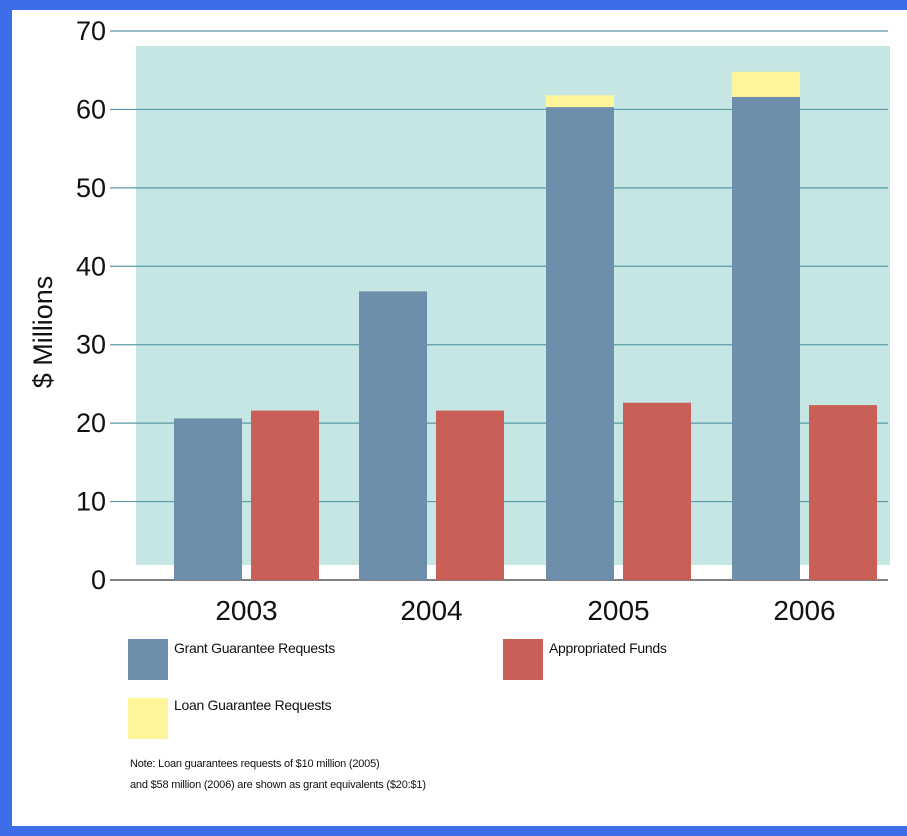 The image size is (907, 836). What do you see at coordinates (246, 610) in the screenshot?
I see `x-tick-label-2003: 2003` at bounding box center [246, 610].